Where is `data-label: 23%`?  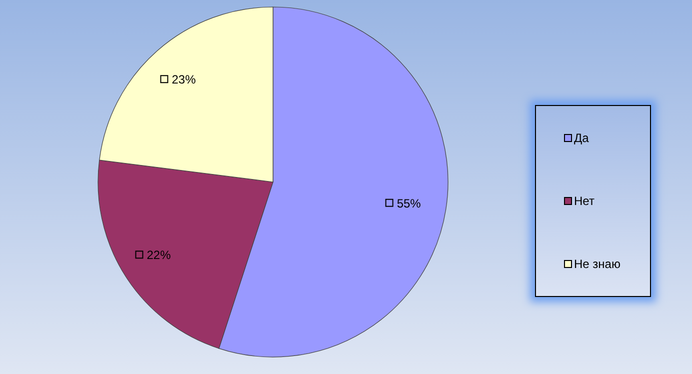
data-label: 23% is located at coordinates (184, 79).